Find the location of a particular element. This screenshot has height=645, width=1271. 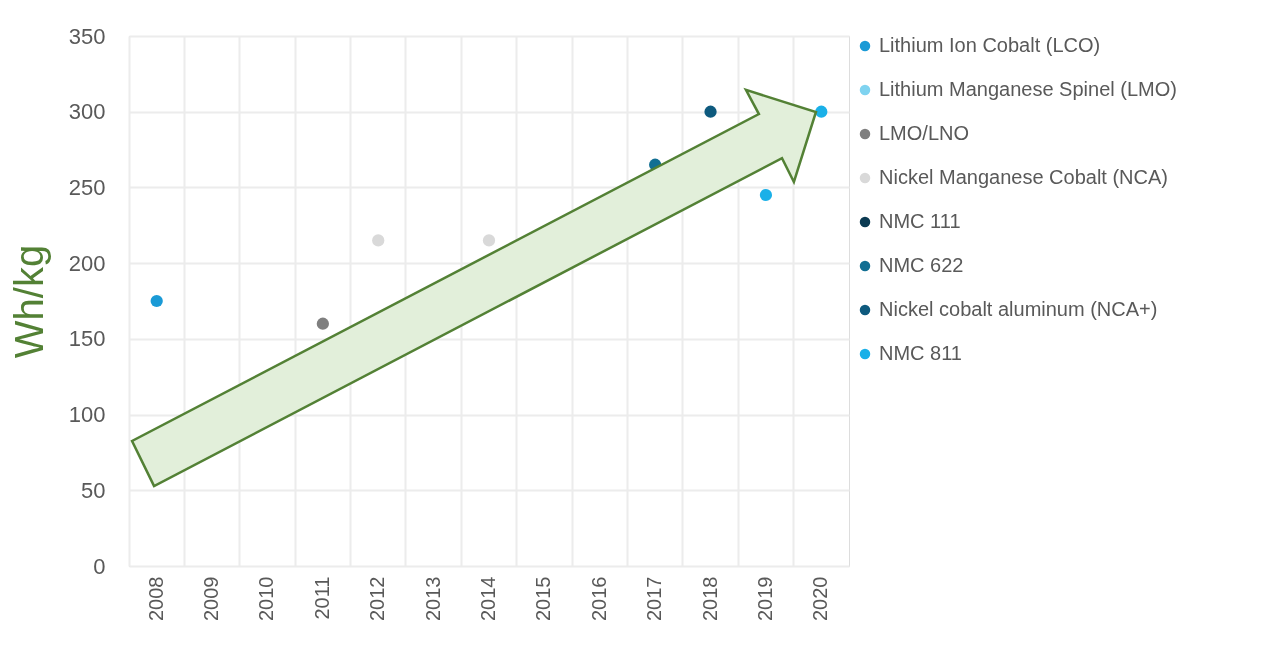

x-tick-label: 2019 is located at coordinates (764, 598).